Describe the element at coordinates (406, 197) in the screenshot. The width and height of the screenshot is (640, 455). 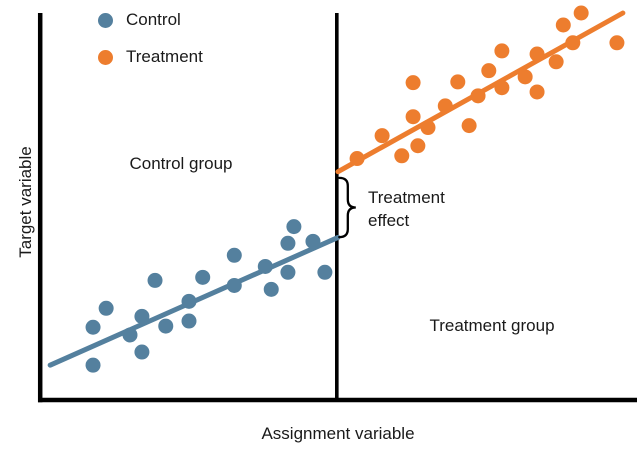
I see `treatment-effect-line1: Treatment` at that location.